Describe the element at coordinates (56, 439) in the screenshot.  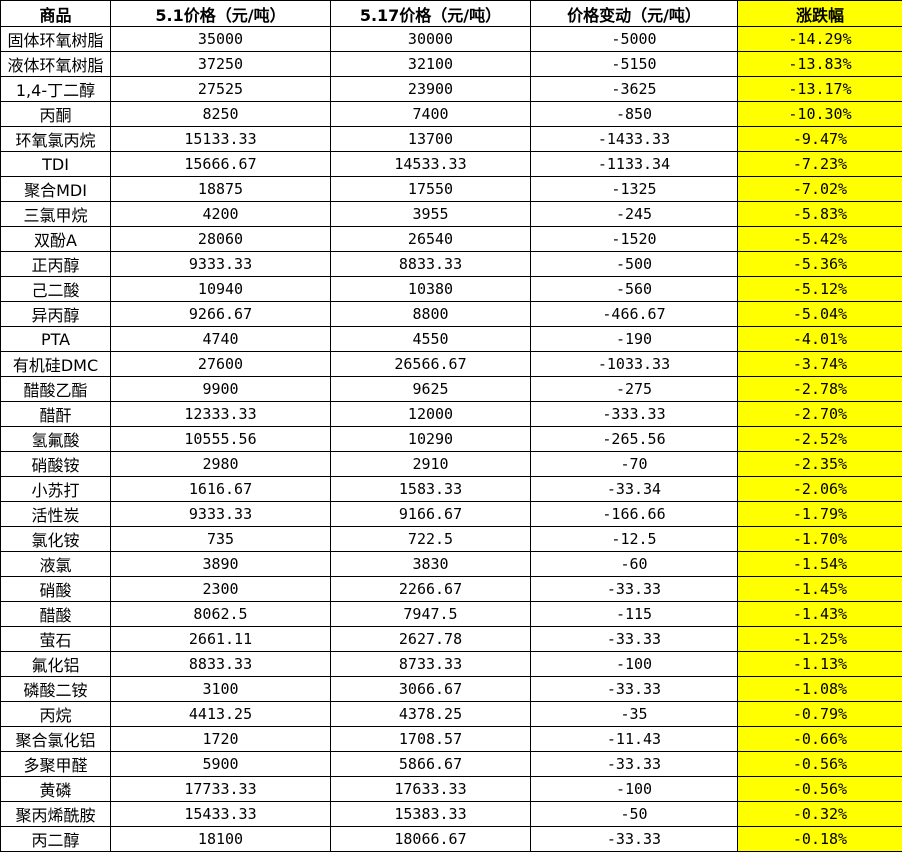
I see `product-cell: 氢氟酸` at that location.